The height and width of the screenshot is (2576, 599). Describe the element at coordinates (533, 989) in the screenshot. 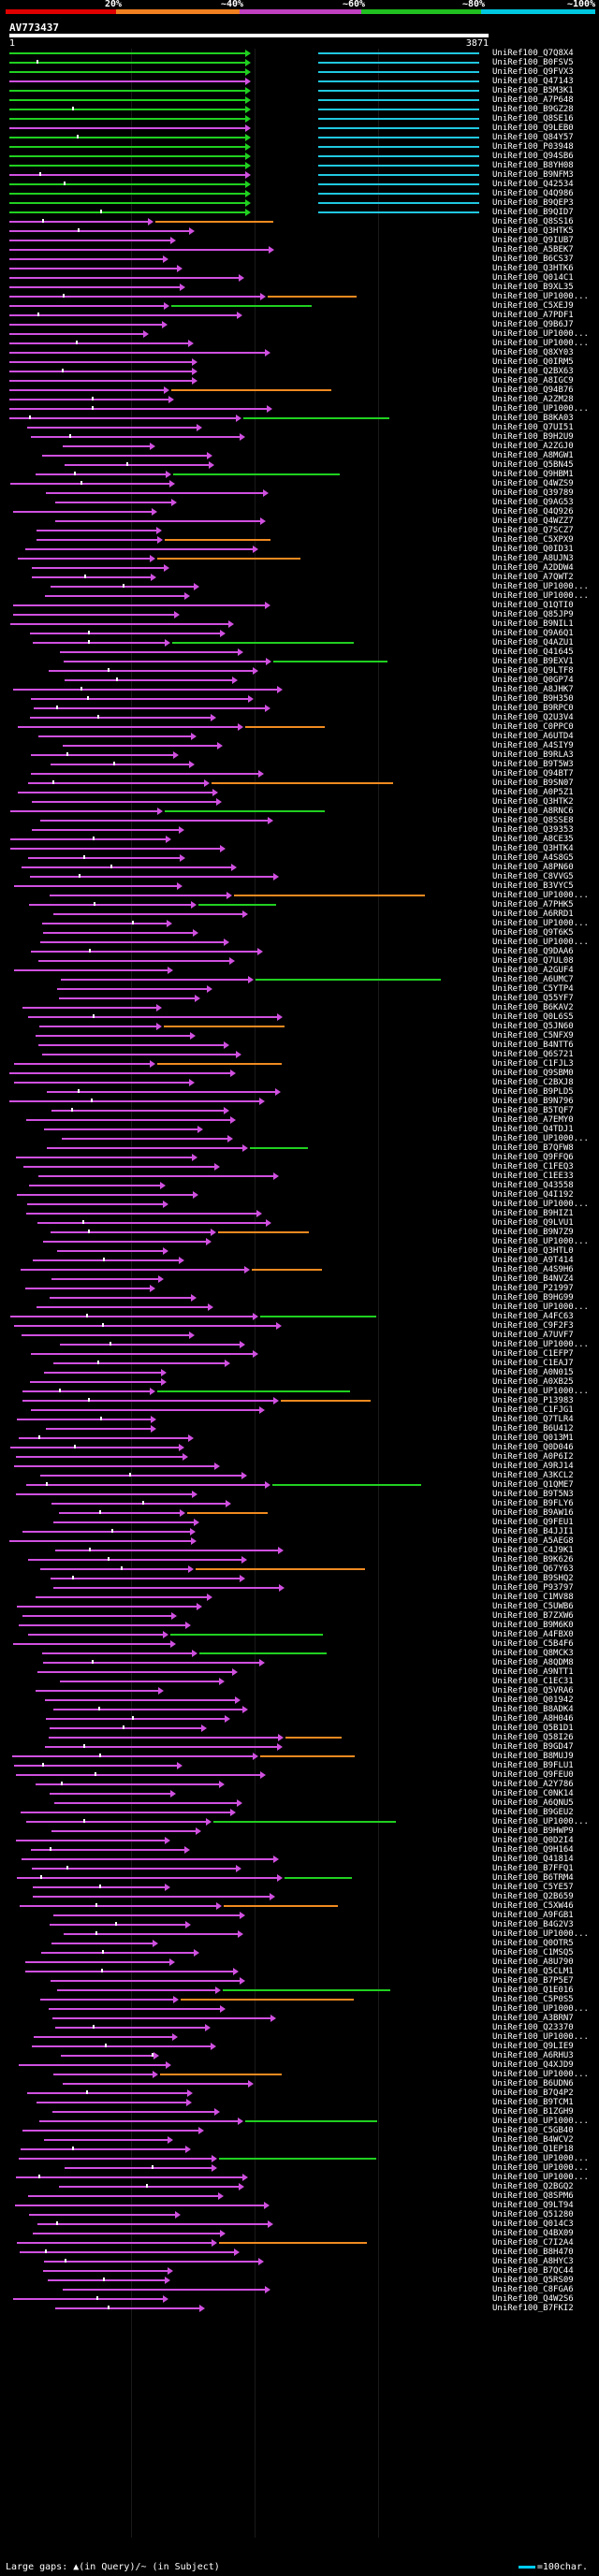

I see `hit-label: UniRef100_C5YTP4` at that location.